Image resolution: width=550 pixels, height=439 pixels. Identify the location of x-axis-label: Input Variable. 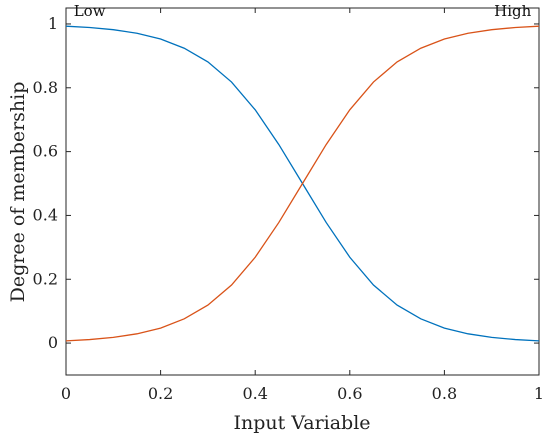
(301, 423).